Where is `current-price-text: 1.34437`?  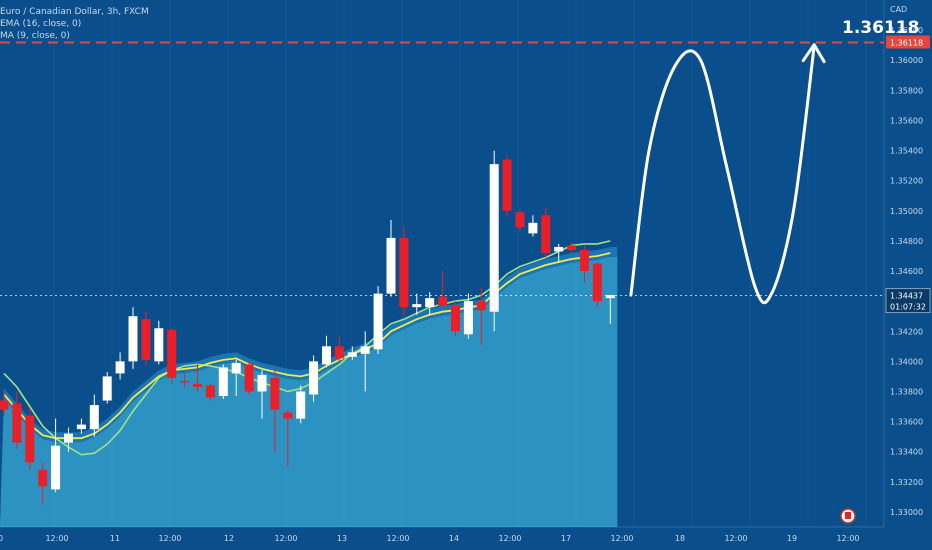 current-price-text: 1.34437 is located at coordinates (906, 296).